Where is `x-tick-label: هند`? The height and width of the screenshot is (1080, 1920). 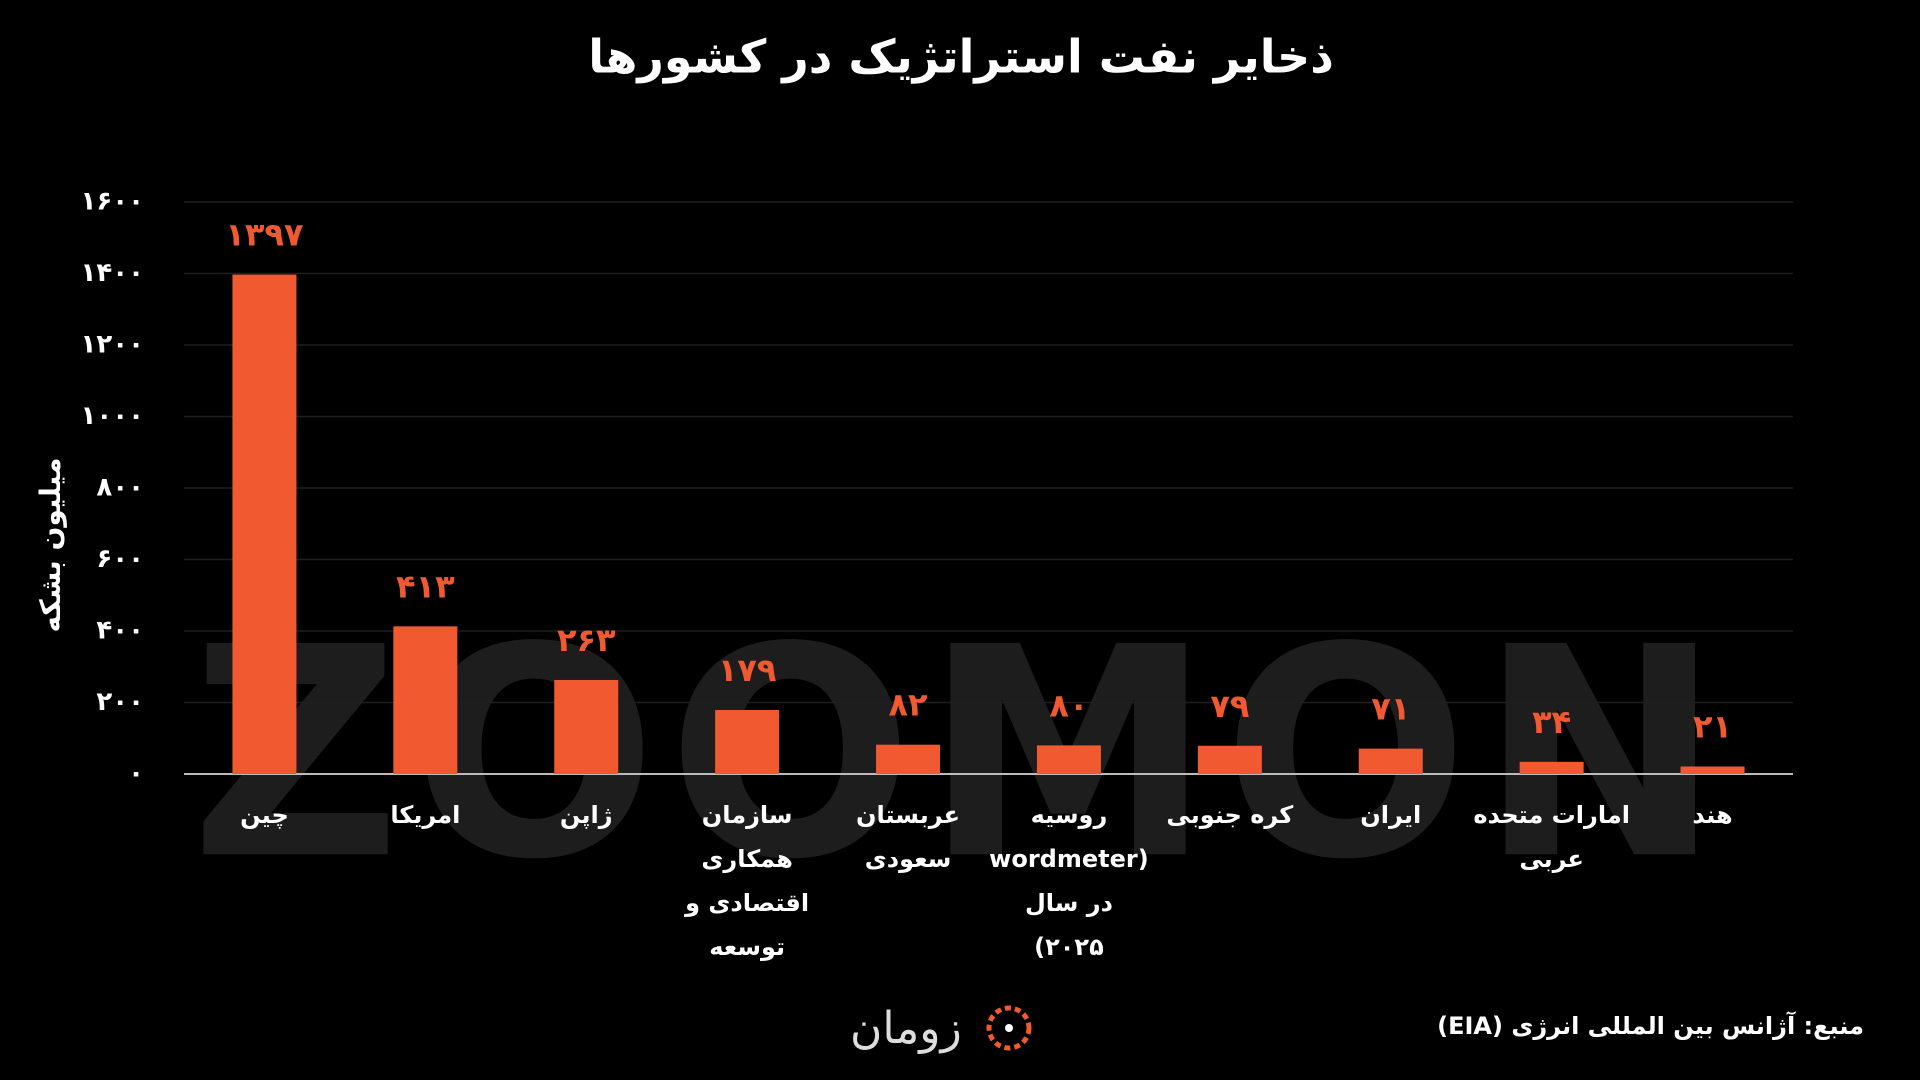
x-tick-label: هند is located at coordinates (1712, 815).